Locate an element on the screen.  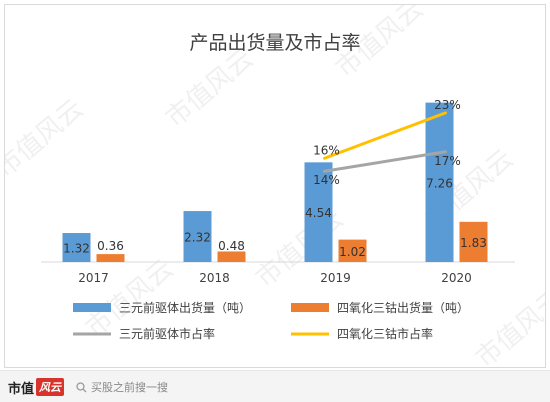
data-label-cobalt-share-2019: 16% is located at coordinates (326, 150).